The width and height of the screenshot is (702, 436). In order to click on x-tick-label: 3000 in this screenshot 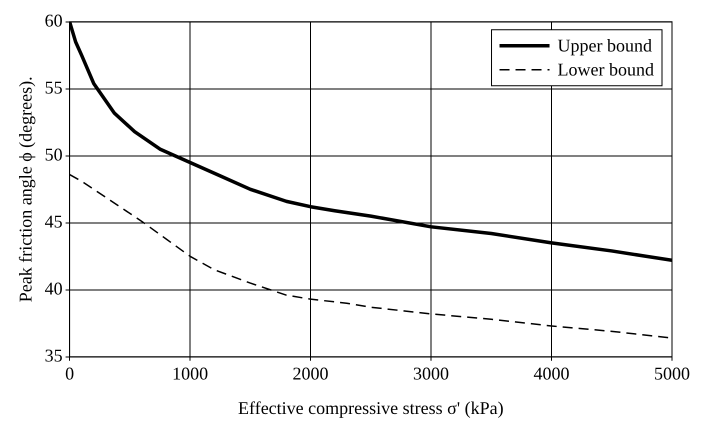, I will do `click(431, 373)`.